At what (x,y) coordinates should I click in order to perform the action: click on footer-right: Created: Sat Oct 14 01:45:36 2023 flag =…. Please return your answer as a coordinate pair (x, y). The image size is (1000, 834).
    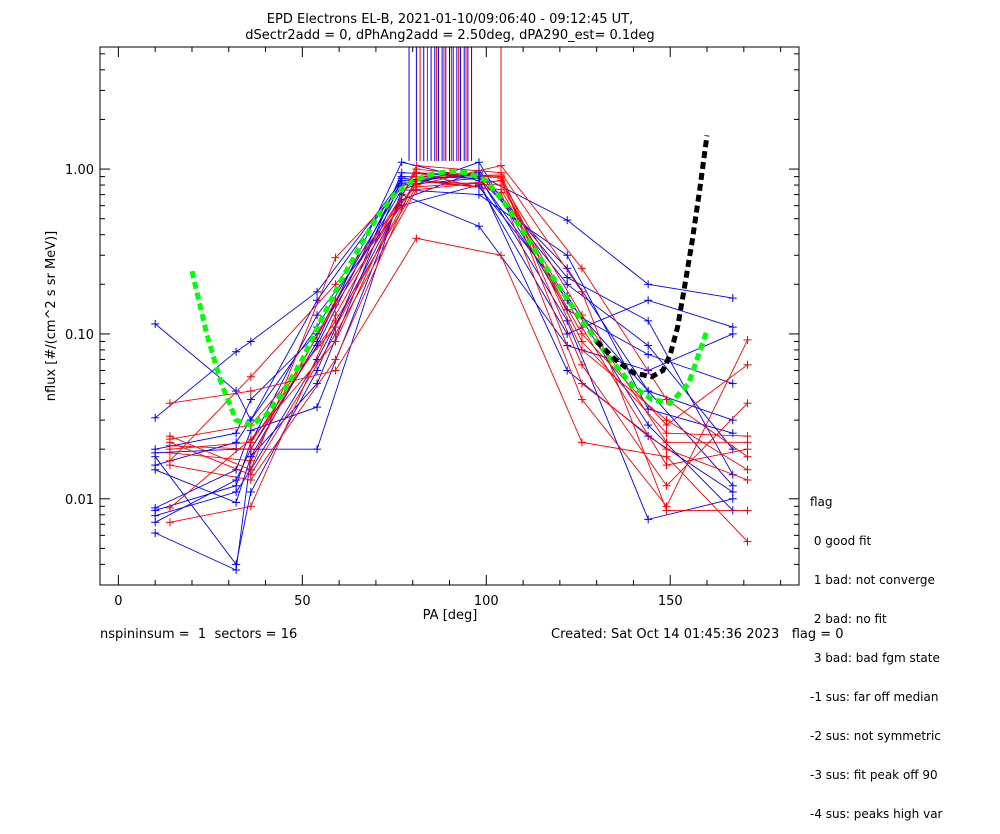
    Looking at the image, I should click on (697, 634).